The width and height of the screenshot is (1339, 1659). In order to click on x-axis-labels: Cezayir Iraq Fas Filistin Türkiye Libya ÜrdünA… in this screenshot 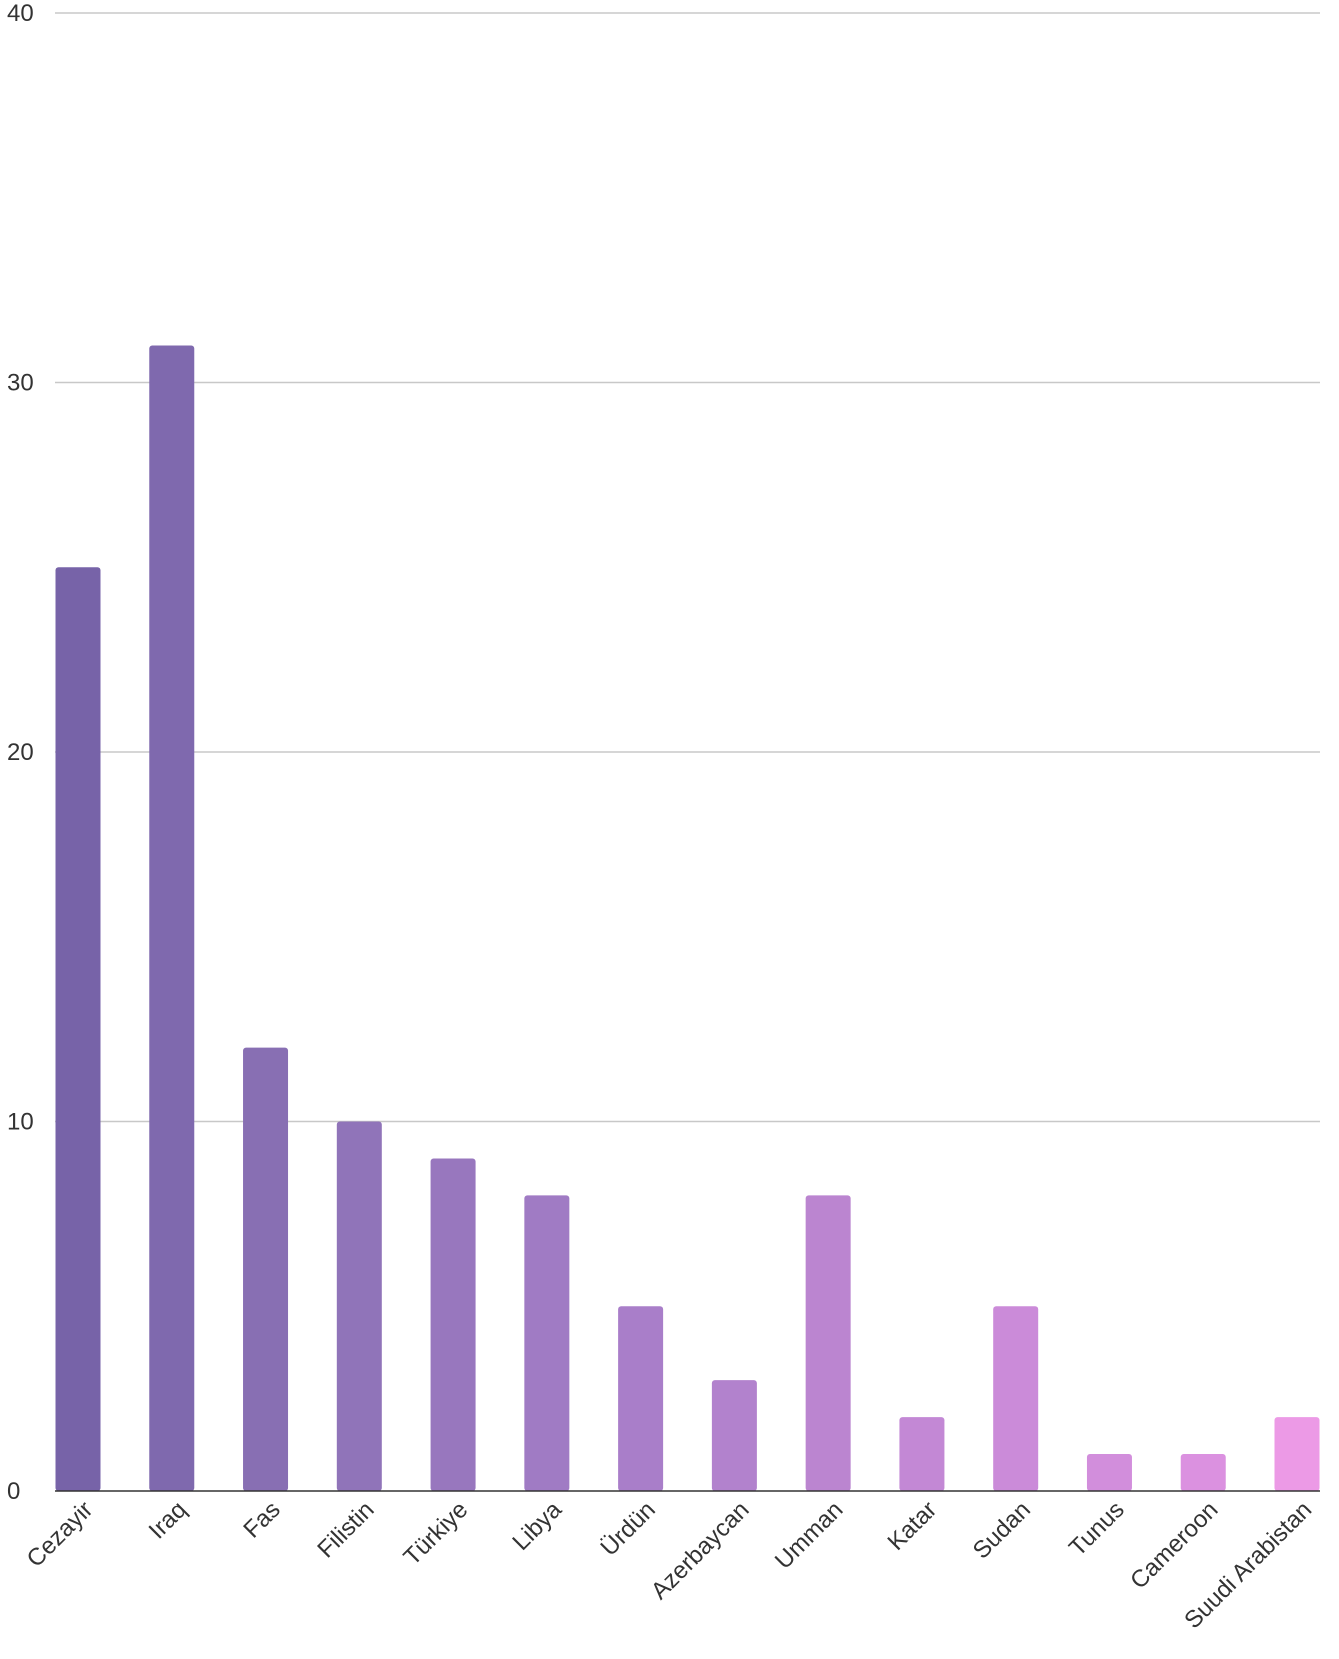, I will do `click(670, 1565)`.